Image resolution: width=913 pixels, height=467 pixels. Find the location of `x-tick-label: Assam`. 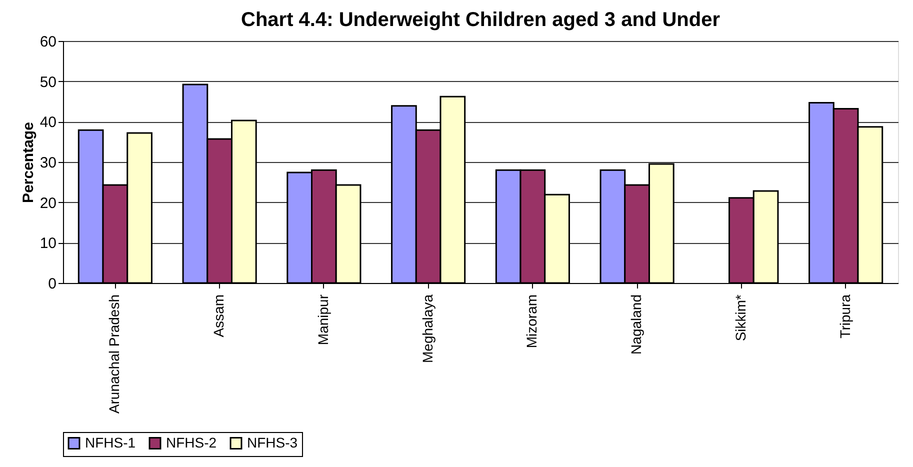

x-tick-label: Assam is located at coordinates (218, 316).